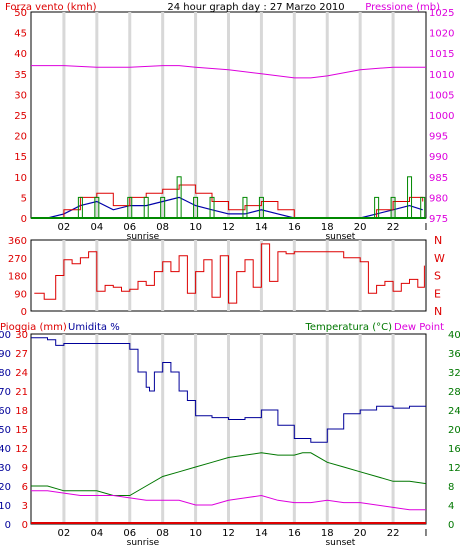  Describe the element at coordinates (451, 506) in the screenshot. I see `temperature-ytick-label: 4` at that location.